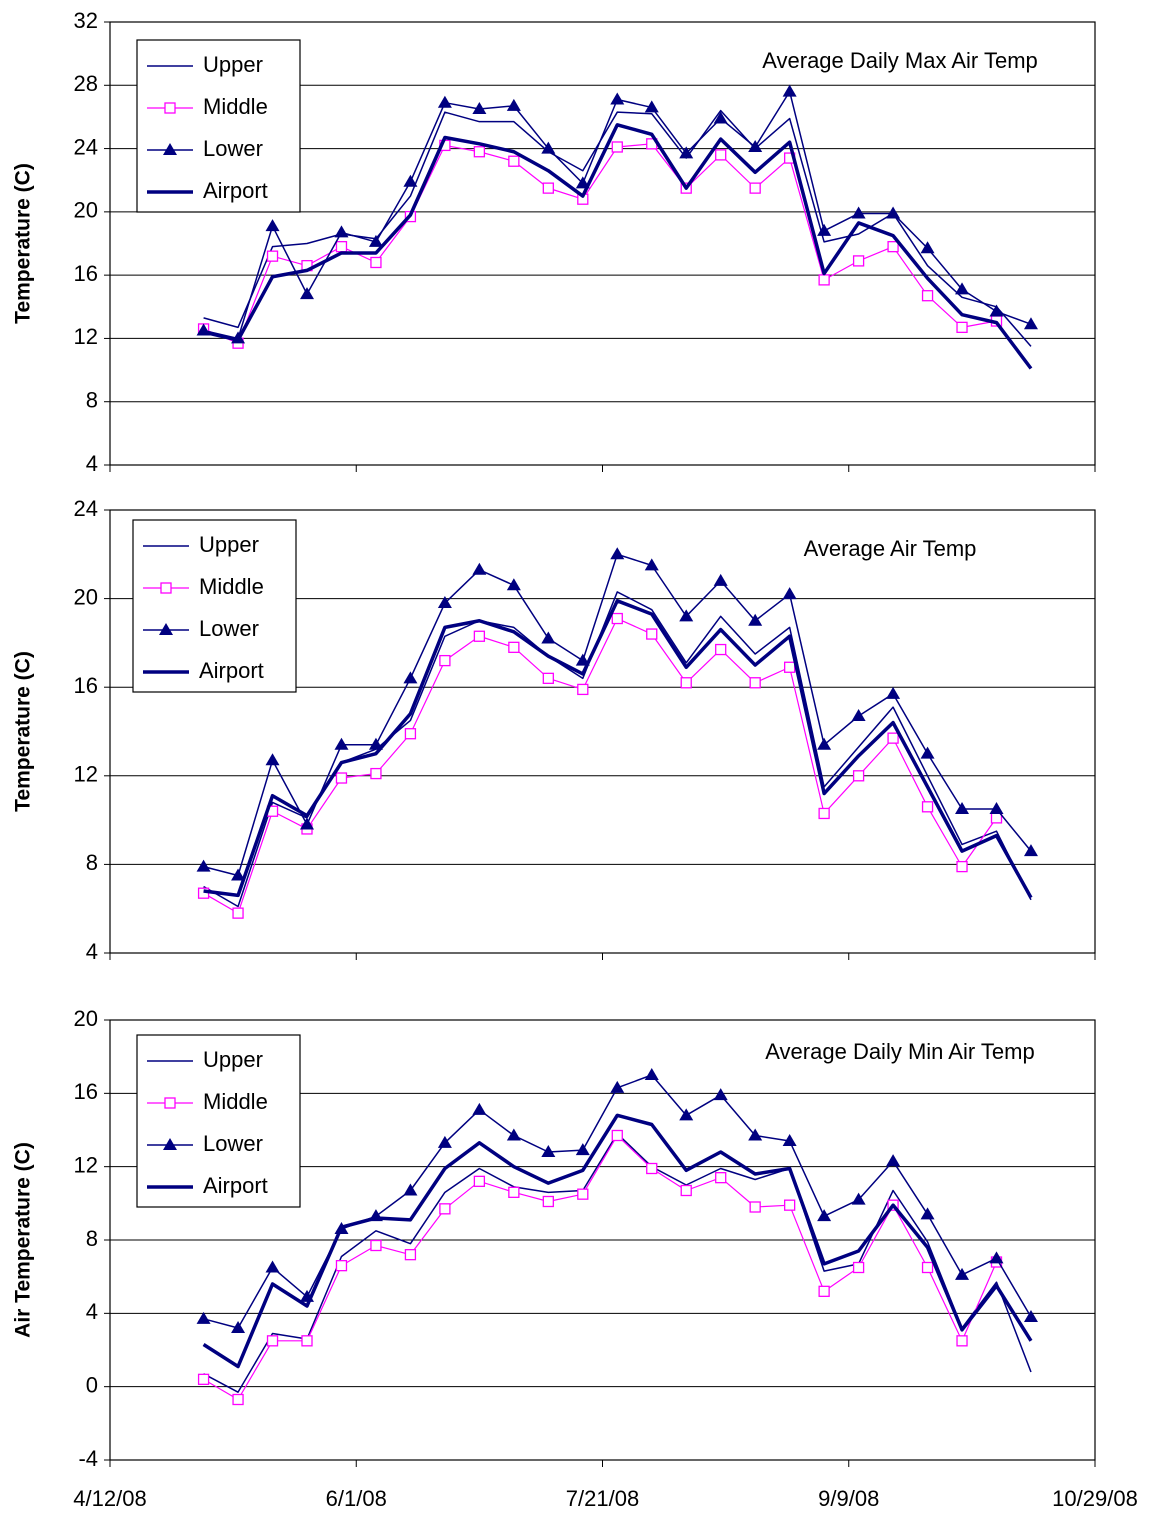 The height and width of the screenshot is (1517, 1156). What do you see at coordinates (848, 1498) in the screenshot?
I see `x-tick-label: 9/9/08` at bounding box center [848, 1498].